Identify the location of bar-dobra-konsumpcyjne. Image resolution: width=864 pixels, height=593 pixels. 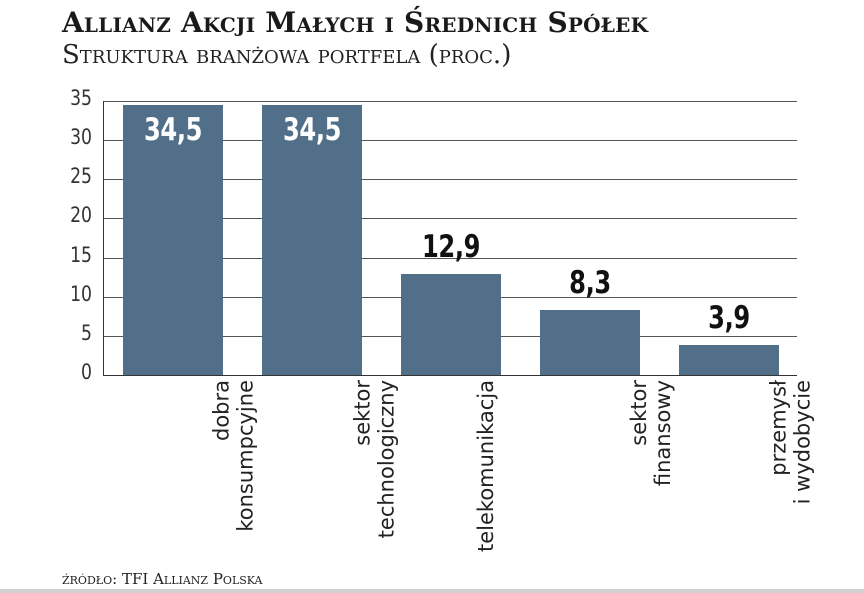
(173, 240).